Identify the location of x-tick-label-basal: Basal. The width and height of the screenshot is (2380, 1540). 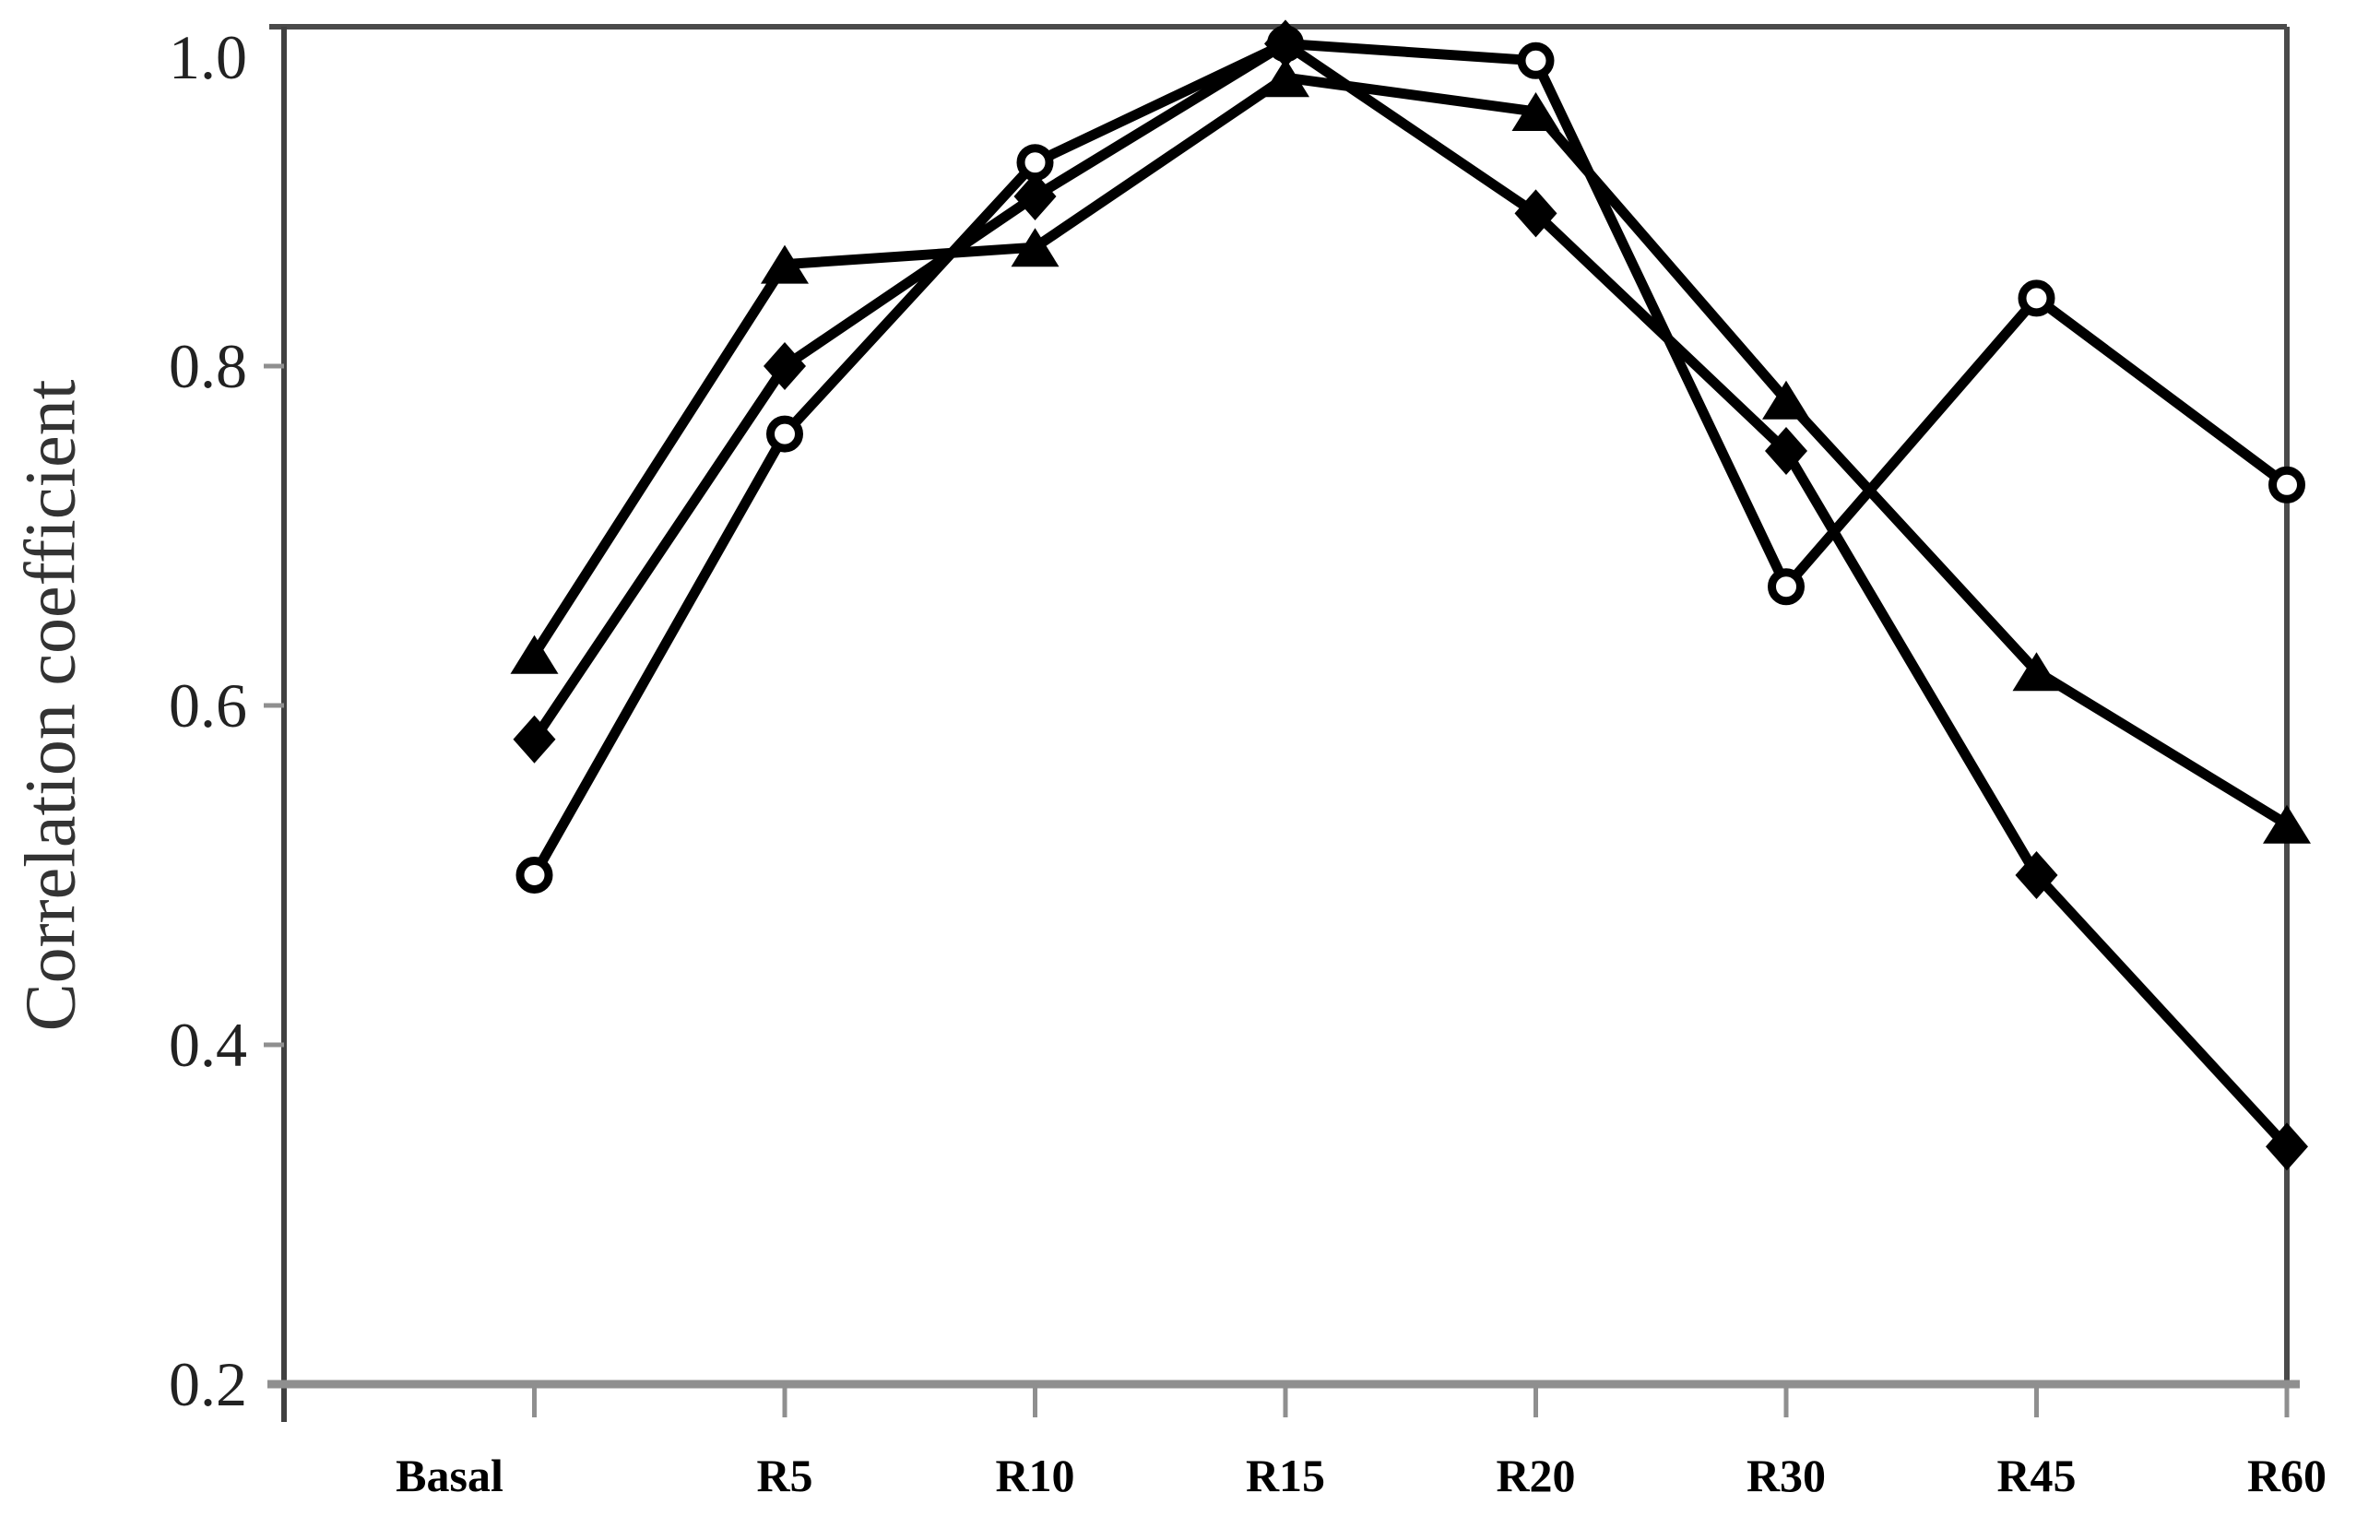
(449, 1476).